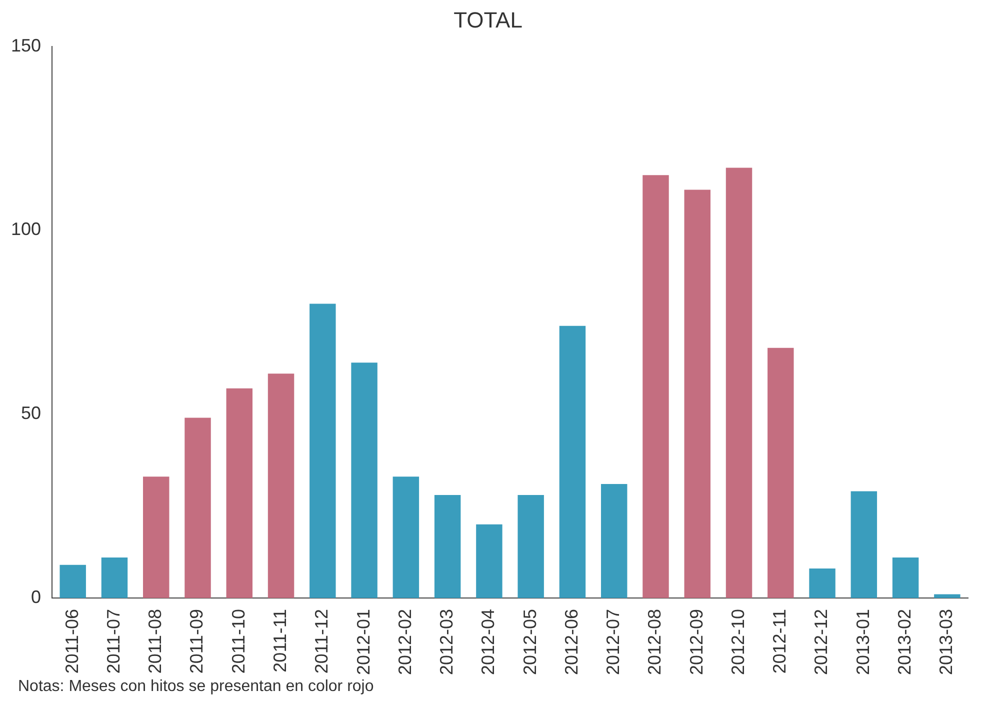  What do you see at coordinates (946, 642) in the screenshot?
I see `x-tick-label: 2013-03` at bounding box center [946, 642].